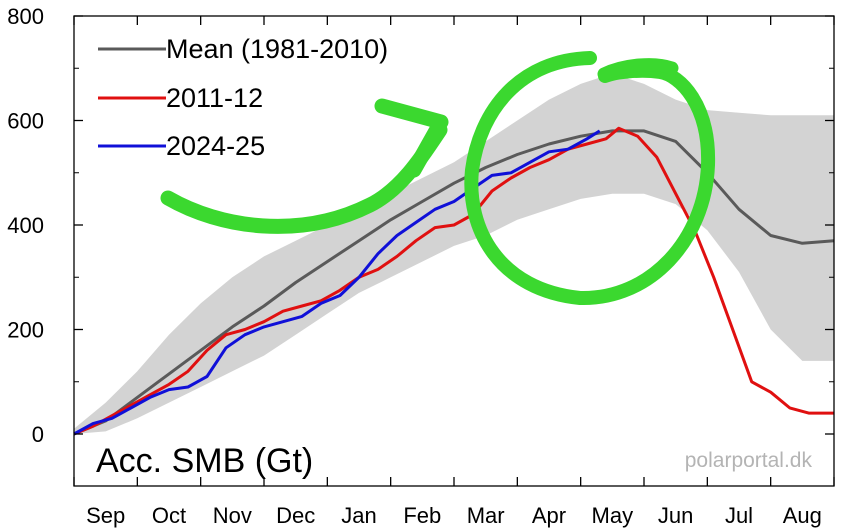 Image resolution: width=842 pixels, height=528 pixels. What do you see at coordinates (590, 178) in the screenshot?
I see `annotation-circle` at bounding box center [590, 178].